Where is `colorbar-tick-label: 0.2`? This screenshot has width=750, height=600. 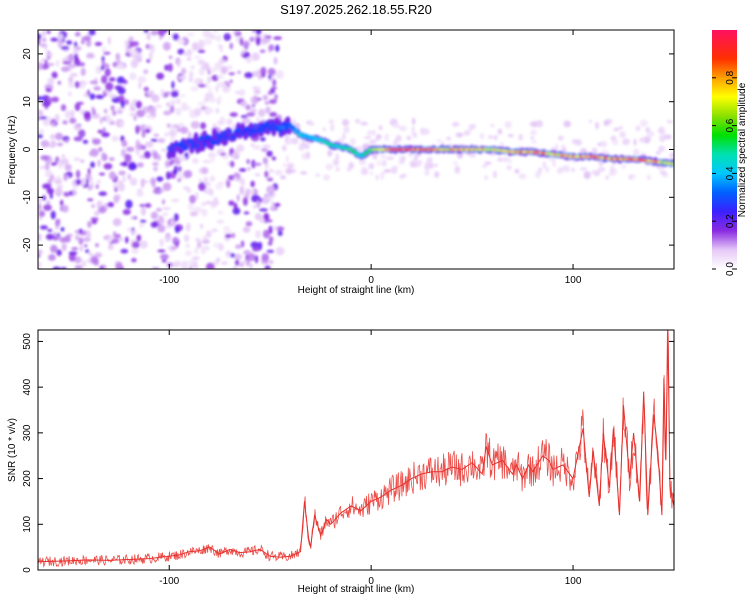
colorbar-tick-label: 0.2 is located at coordinates (730, 221).